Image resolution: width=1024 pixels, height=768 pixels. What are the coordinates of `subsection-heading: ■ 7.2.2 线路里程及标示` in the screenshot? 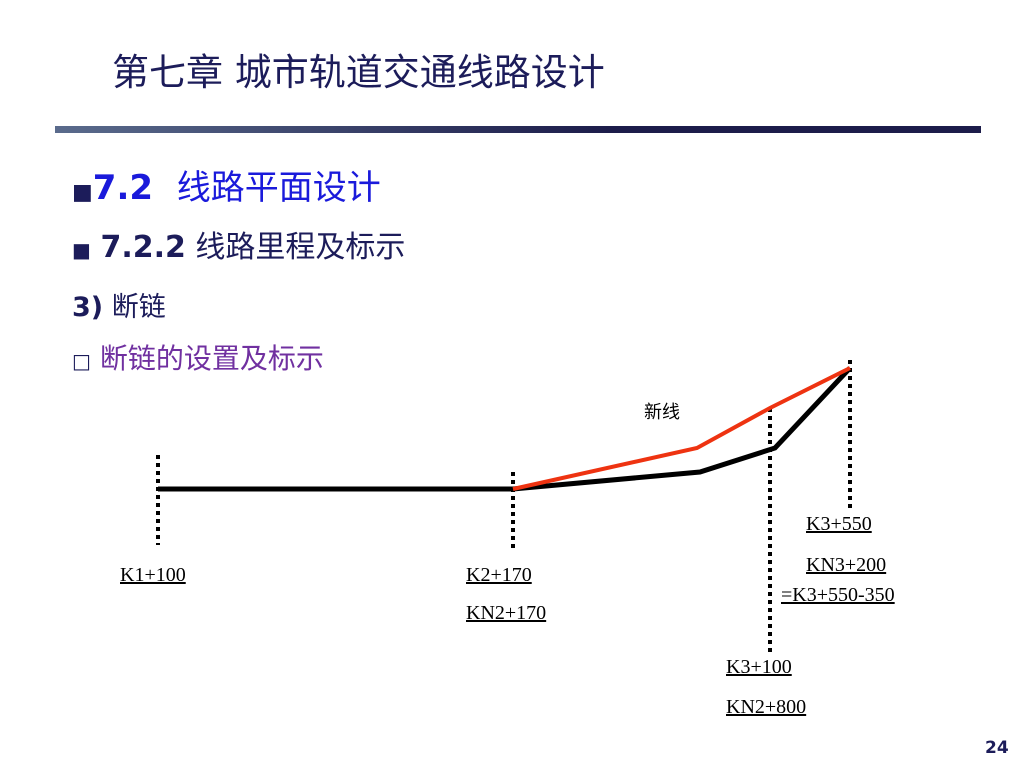 It's located at (239, 247).